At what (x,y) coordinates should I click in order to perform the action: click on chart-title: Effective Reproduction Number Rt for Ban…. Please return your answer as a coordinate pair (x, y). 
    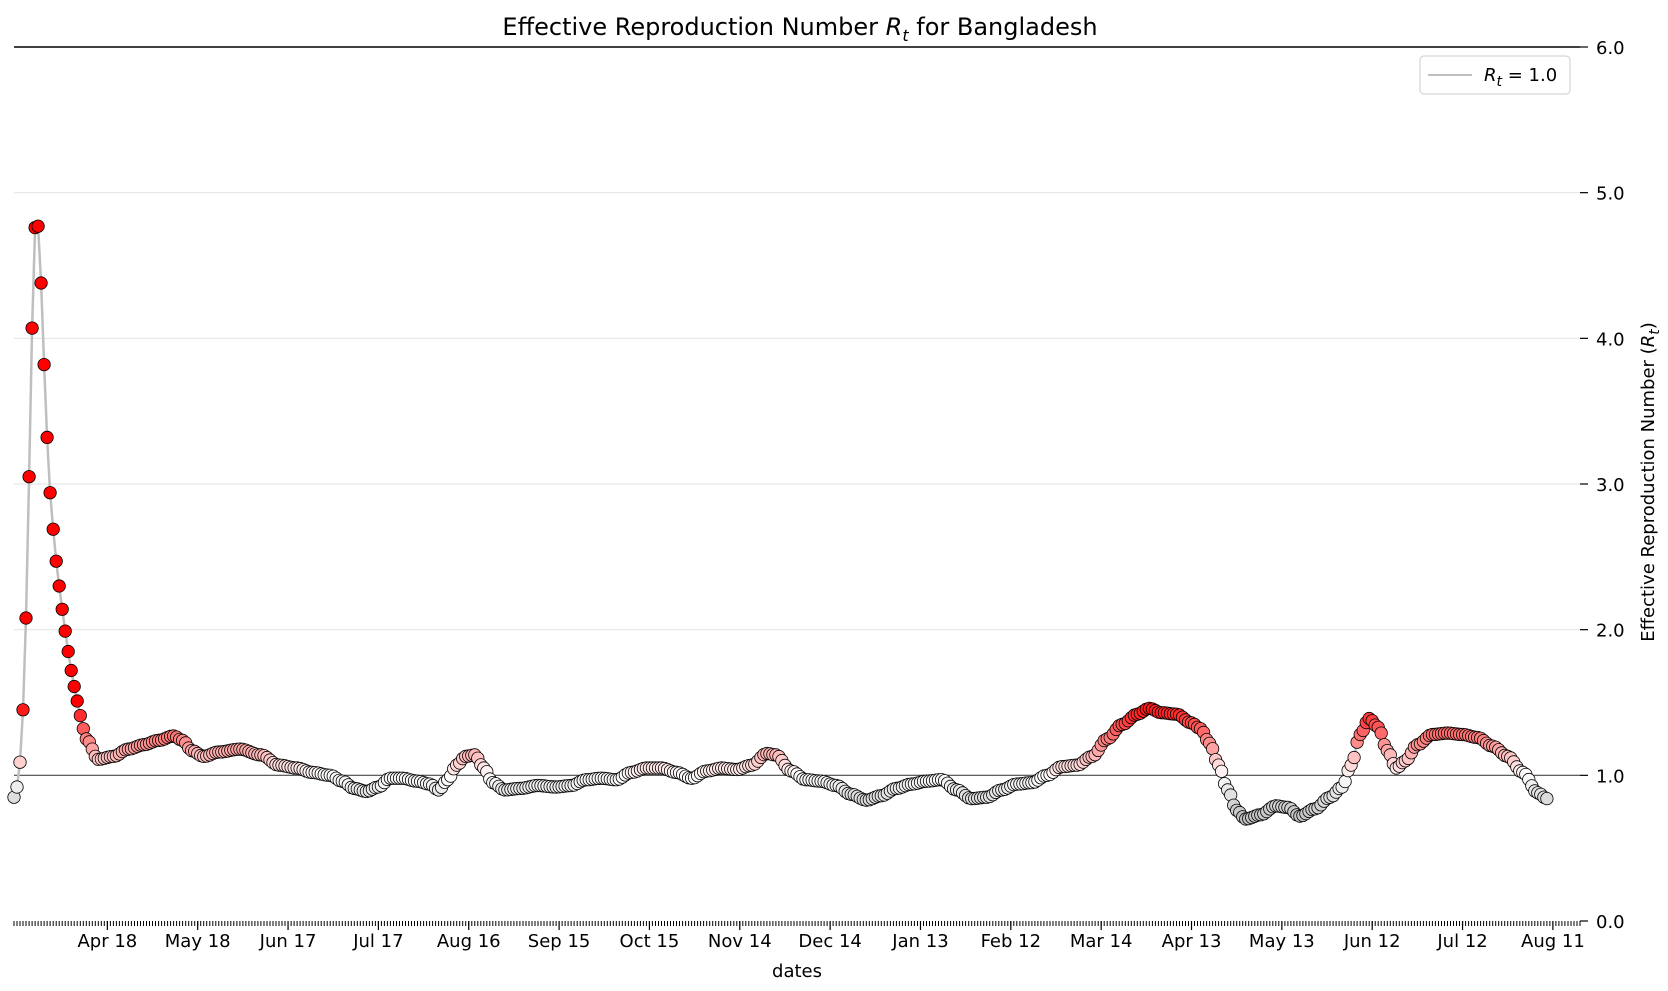
    Looking at the image, I should click on (799, 29).